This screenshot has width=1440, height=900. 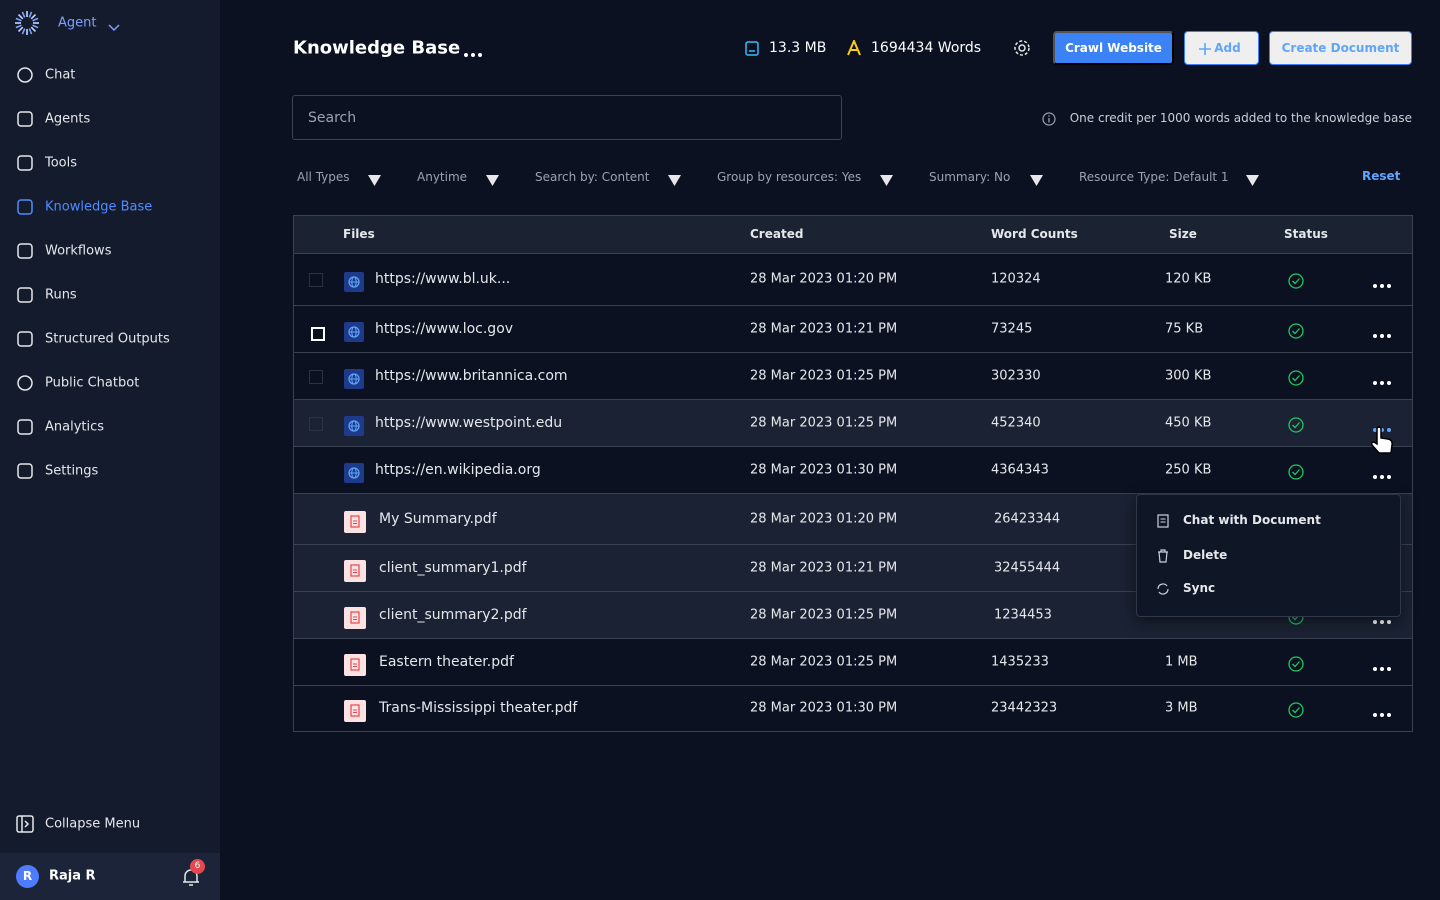 What do you see at coordinates (1012, 328) in the screenshot?
I see `word-count: 73245` at bounding box center [1012, 328].